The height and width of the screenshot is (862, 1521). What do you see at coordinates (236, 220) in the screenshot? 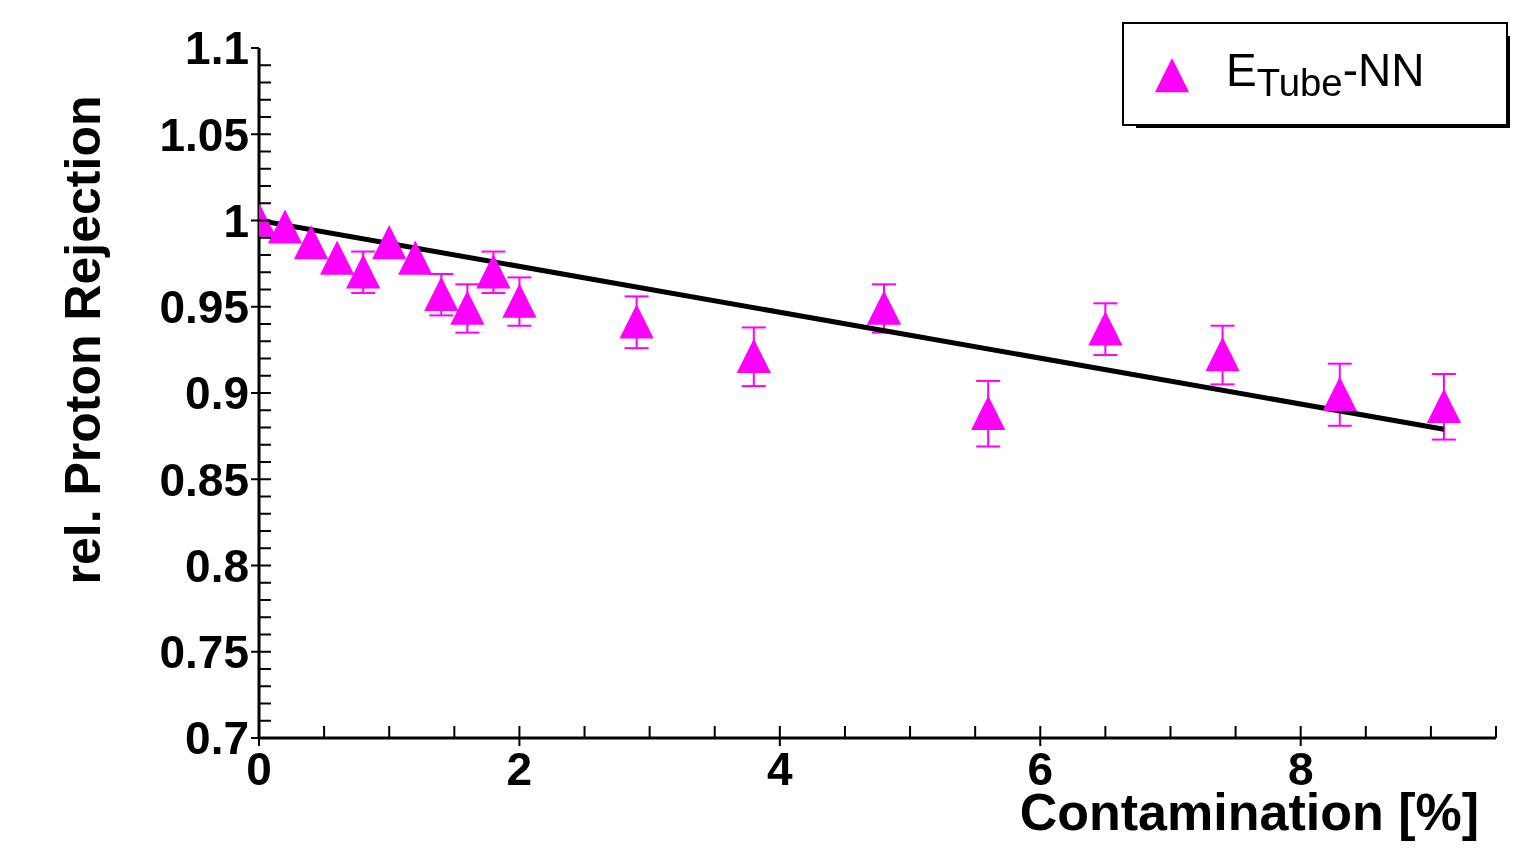
I see `y-tick-label: 1` at bounding box center [236, 220].